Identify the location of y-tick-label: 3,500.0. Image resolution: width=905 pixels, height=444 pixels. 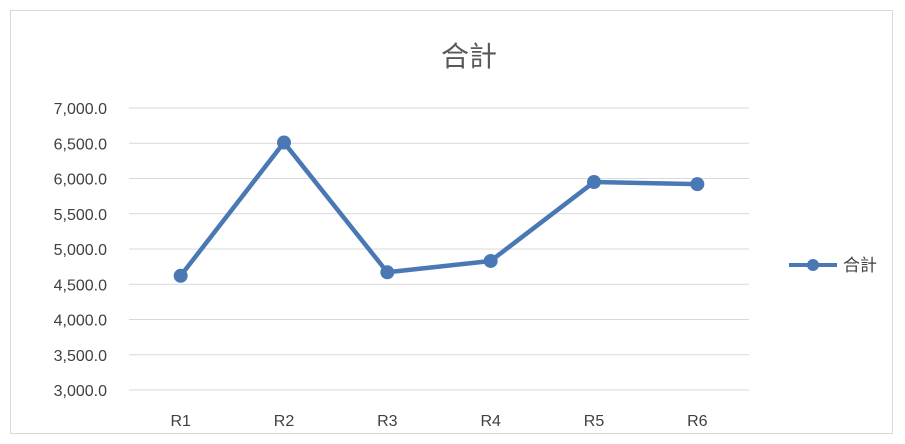
(80, 356).